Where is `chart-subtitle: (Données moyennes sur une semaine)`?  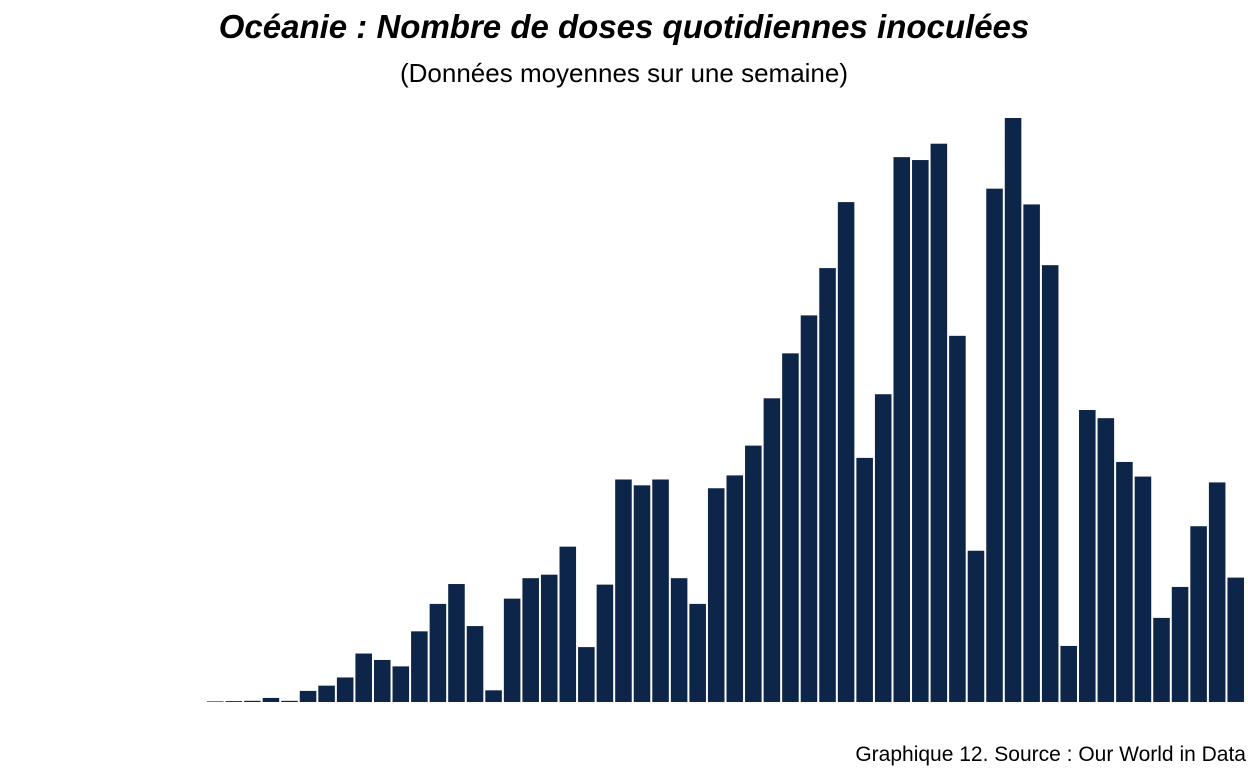
chart-subtitle: (Données moyennes sur une semaine) is located at coordinates (624, 73).